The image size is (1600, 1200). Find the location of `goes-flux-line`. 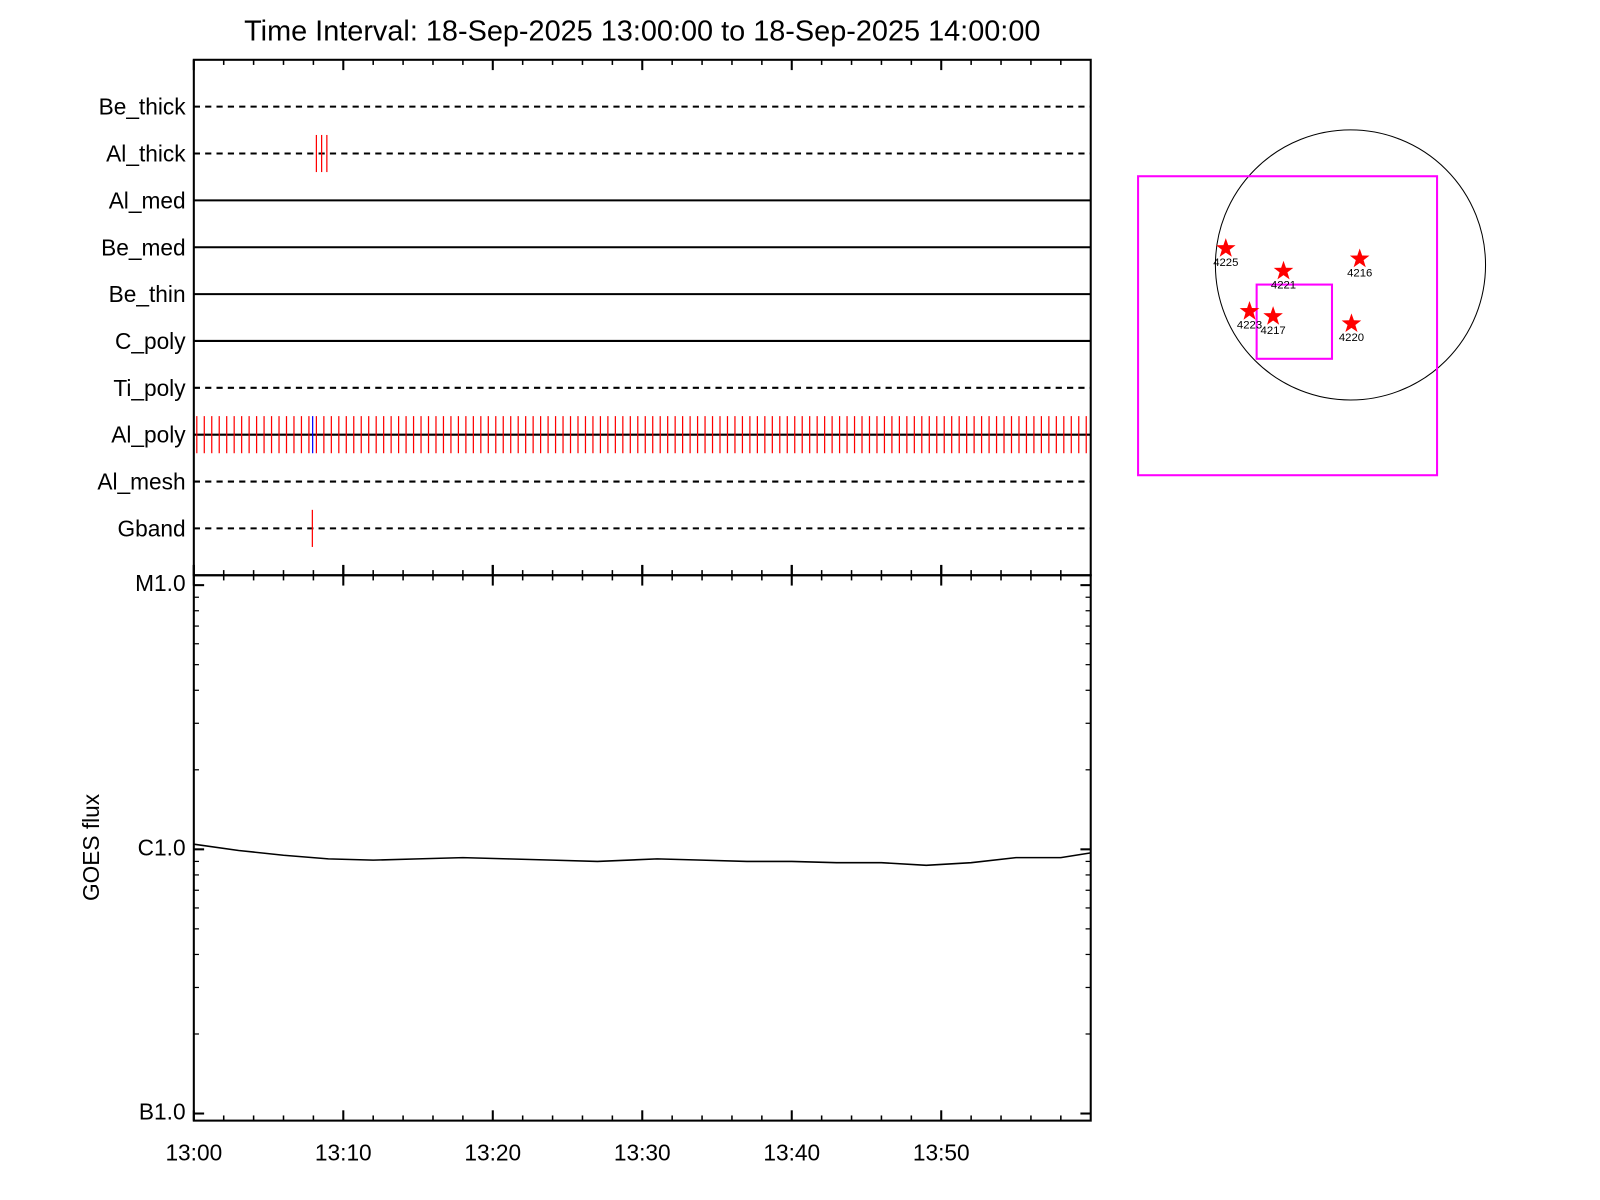

goes-flux-line is located at coordinates (642, 855).